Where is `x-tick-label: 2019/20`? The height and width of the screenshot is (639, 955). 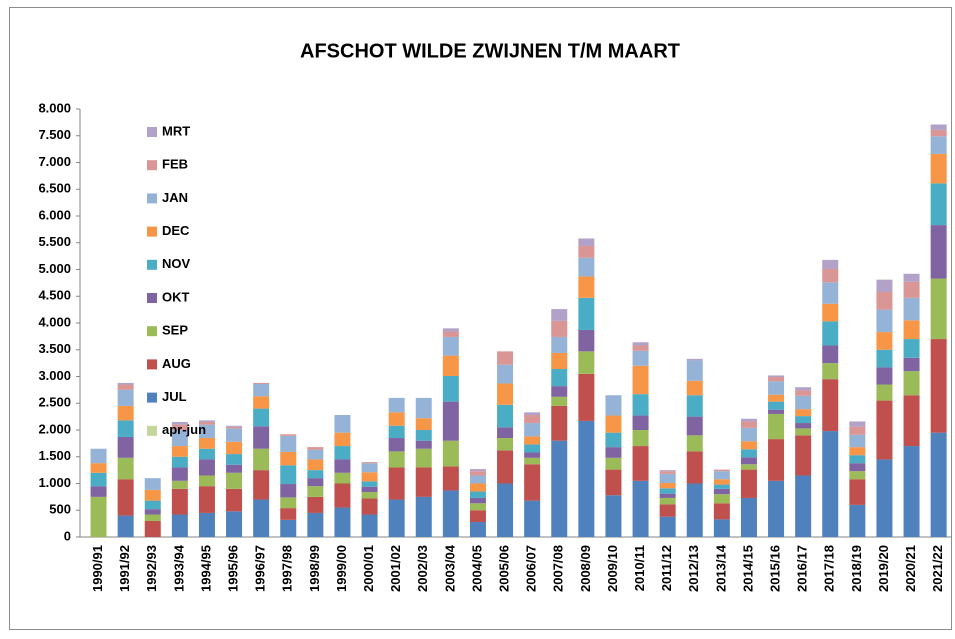
x-tick-label: 2019/20 is located at coordinates (883, 568).